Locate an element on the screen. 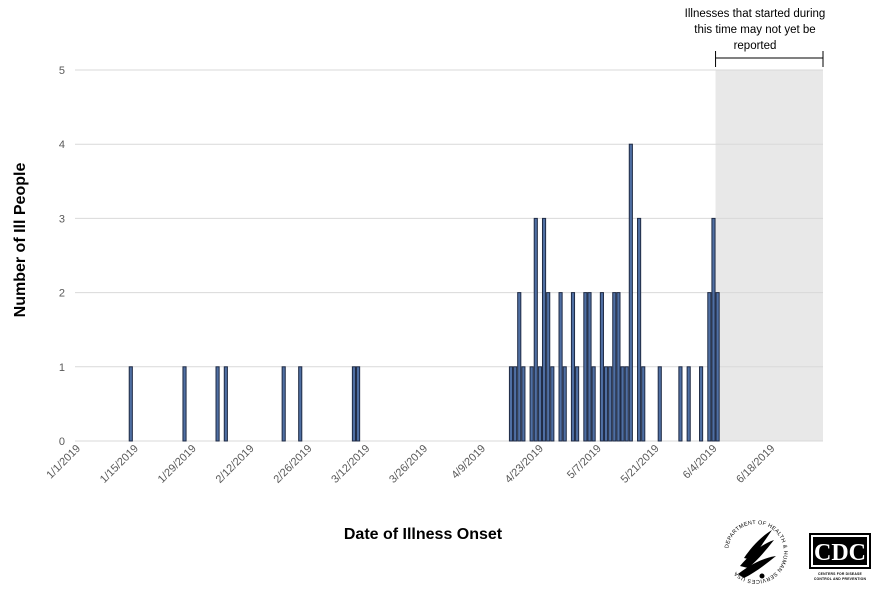 This screenshot has height=589, width=873. cdc-letters: CDC is located at coordinates (840, 553).